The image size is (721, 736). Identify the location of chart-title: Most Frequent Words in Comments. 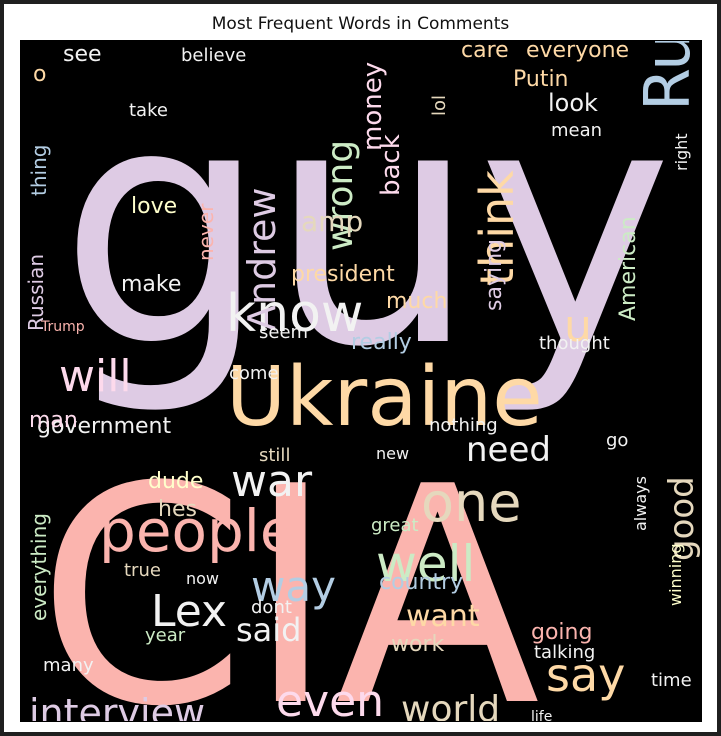
(360, 24).